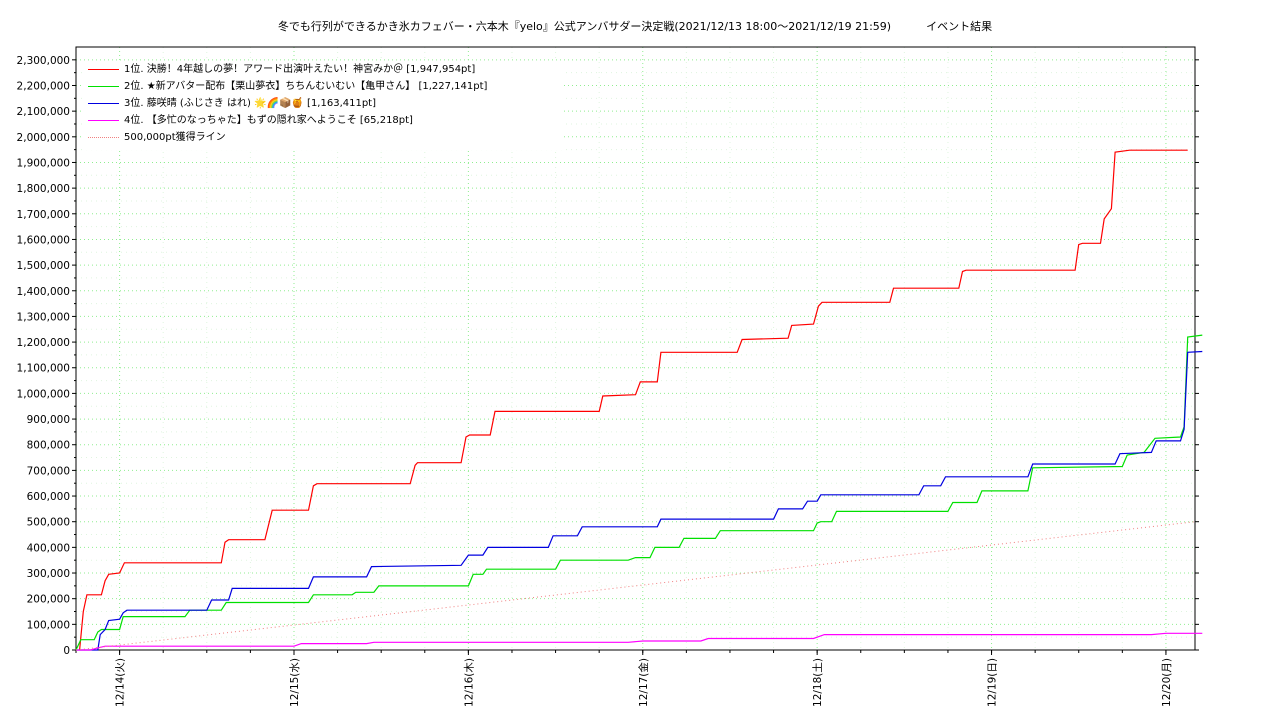 The width and height of the screenshot is (1280, 720). I want to click on legend-label: 4位. 【多忙のなっちゃた】もずの隠れ家へようこそ [65,218pt], so click(268, 120).